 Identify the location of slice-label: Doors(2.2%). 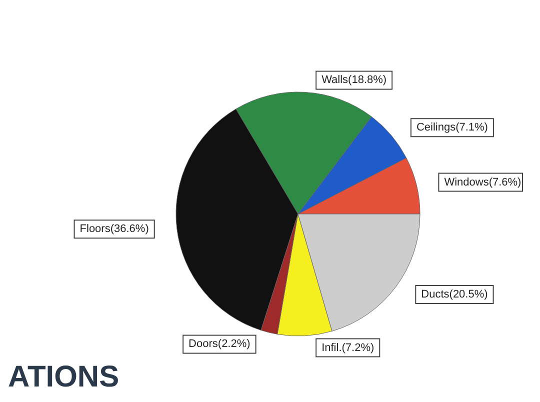
(219, 344).